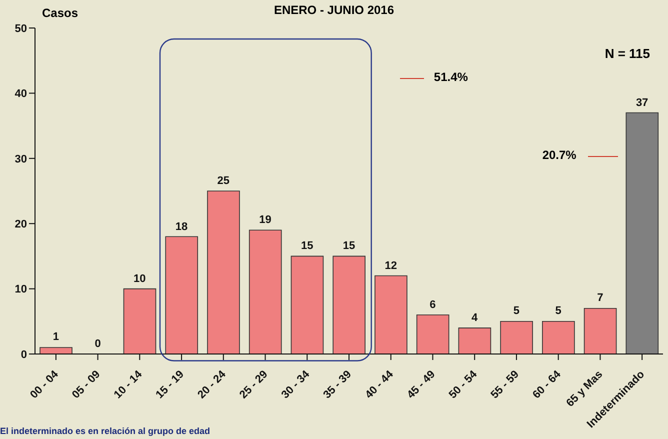 This screenshot has height=439, width=668. Describe the element at coordinates (212, 385) in the screenshot. I see `x-tick-label: 20 - 24` at that location.